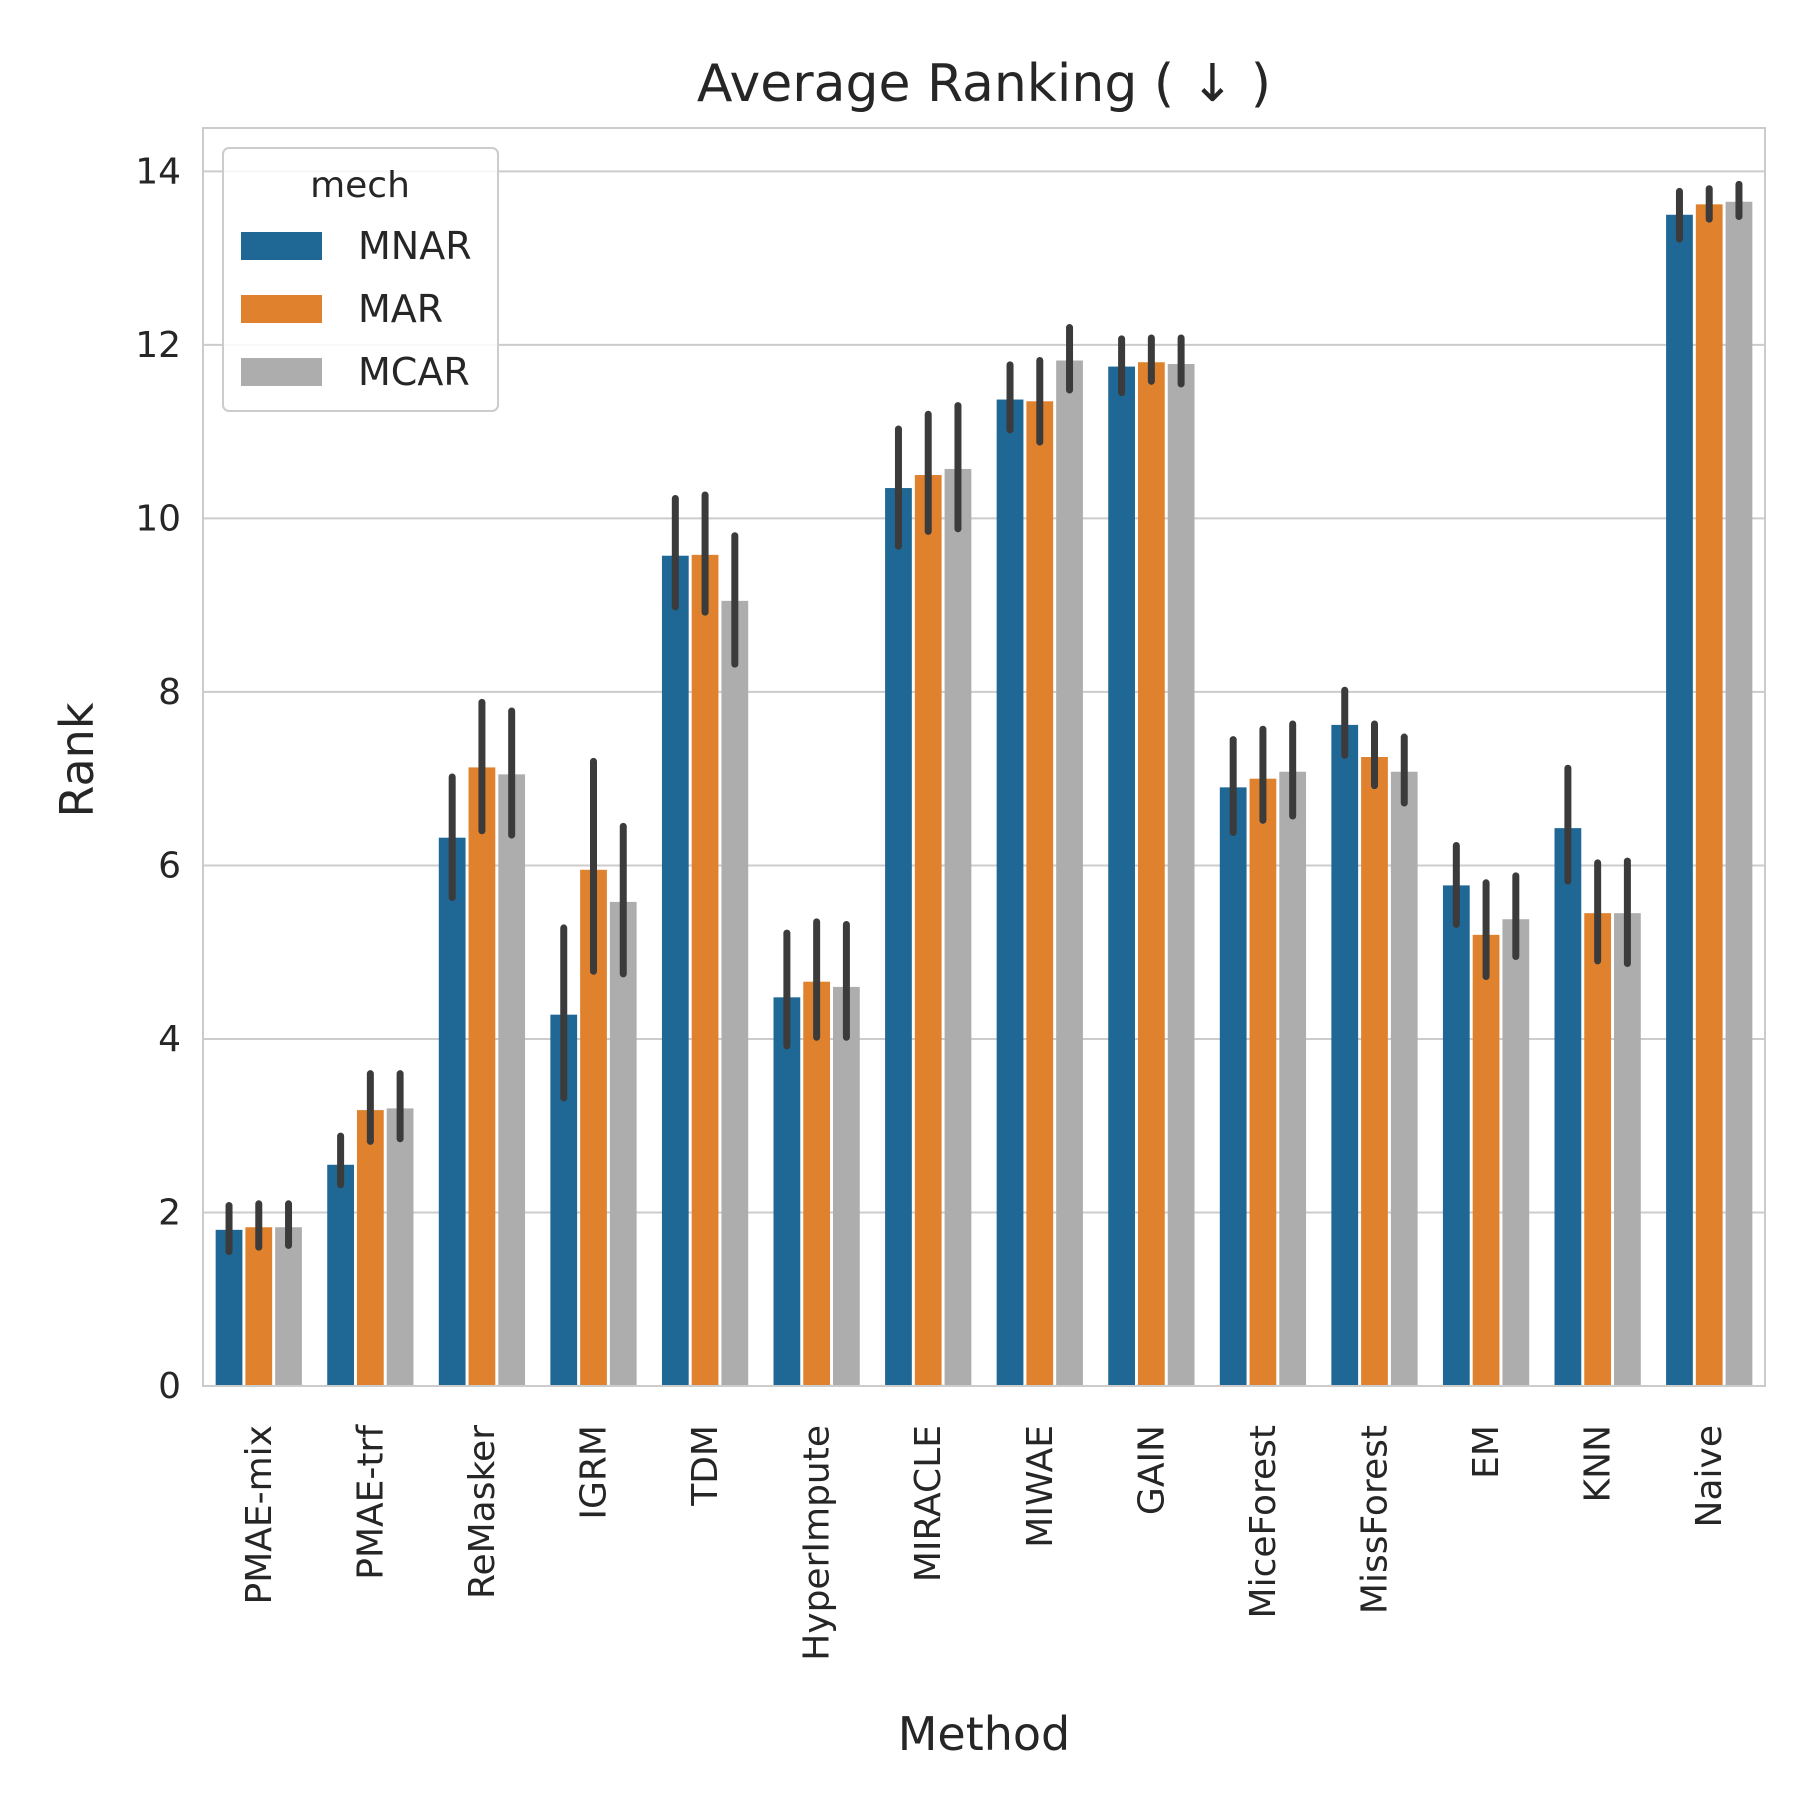 The width and height of the screenshot is (1800, 1804). What do you see at coordinates (817, 1543) in the screenshot?
I see `x-tick-label: HyperImpute` at bounding box center [817, 1543].